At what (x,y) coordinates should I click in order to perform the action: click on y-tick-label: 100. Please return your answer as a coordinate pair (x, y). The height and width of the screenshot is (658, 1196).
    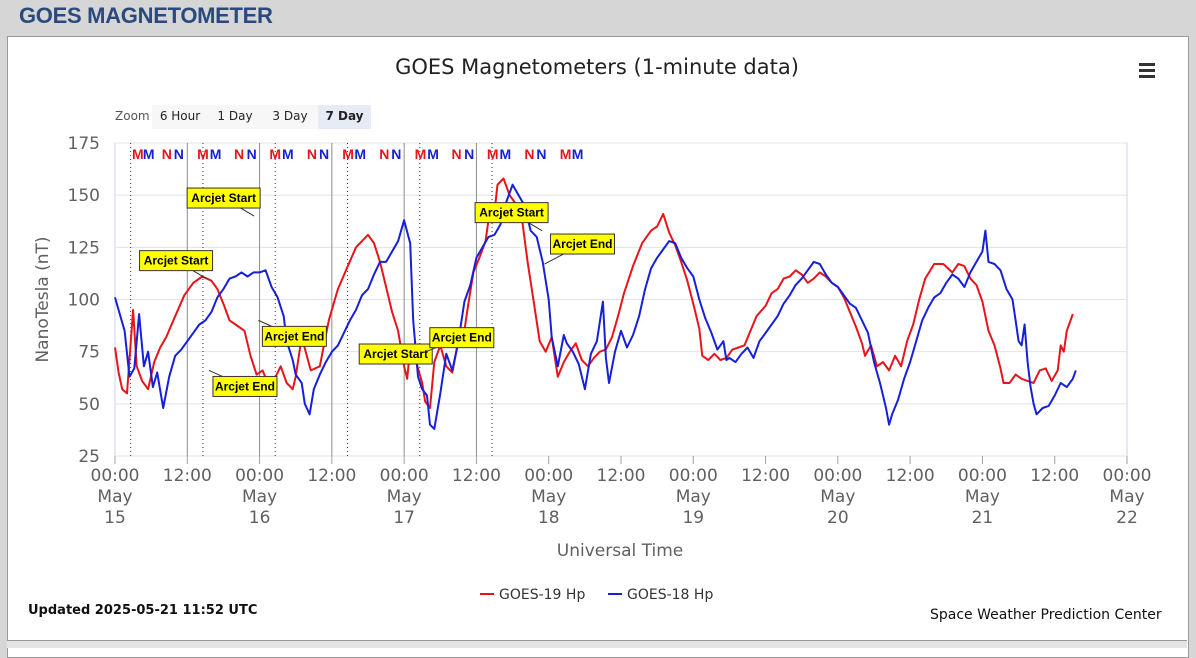
    Looking at the image, I should click on (84, 301).